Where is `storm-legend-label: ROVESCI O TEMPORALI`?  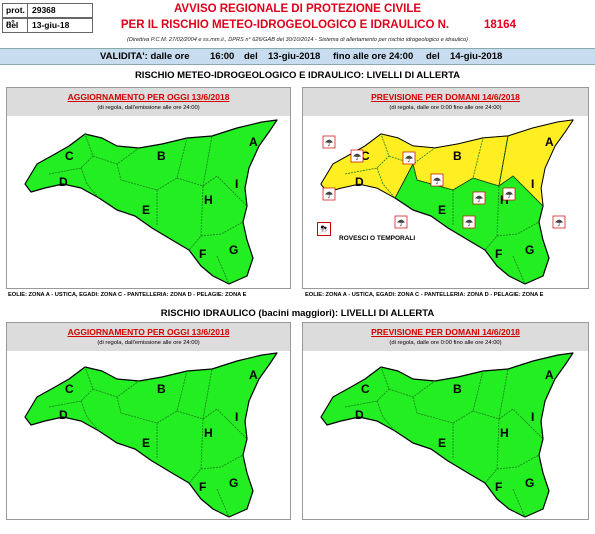 storm-legend-label: ROVESCI O TEMPORALI is located at coordinates (377, 238).